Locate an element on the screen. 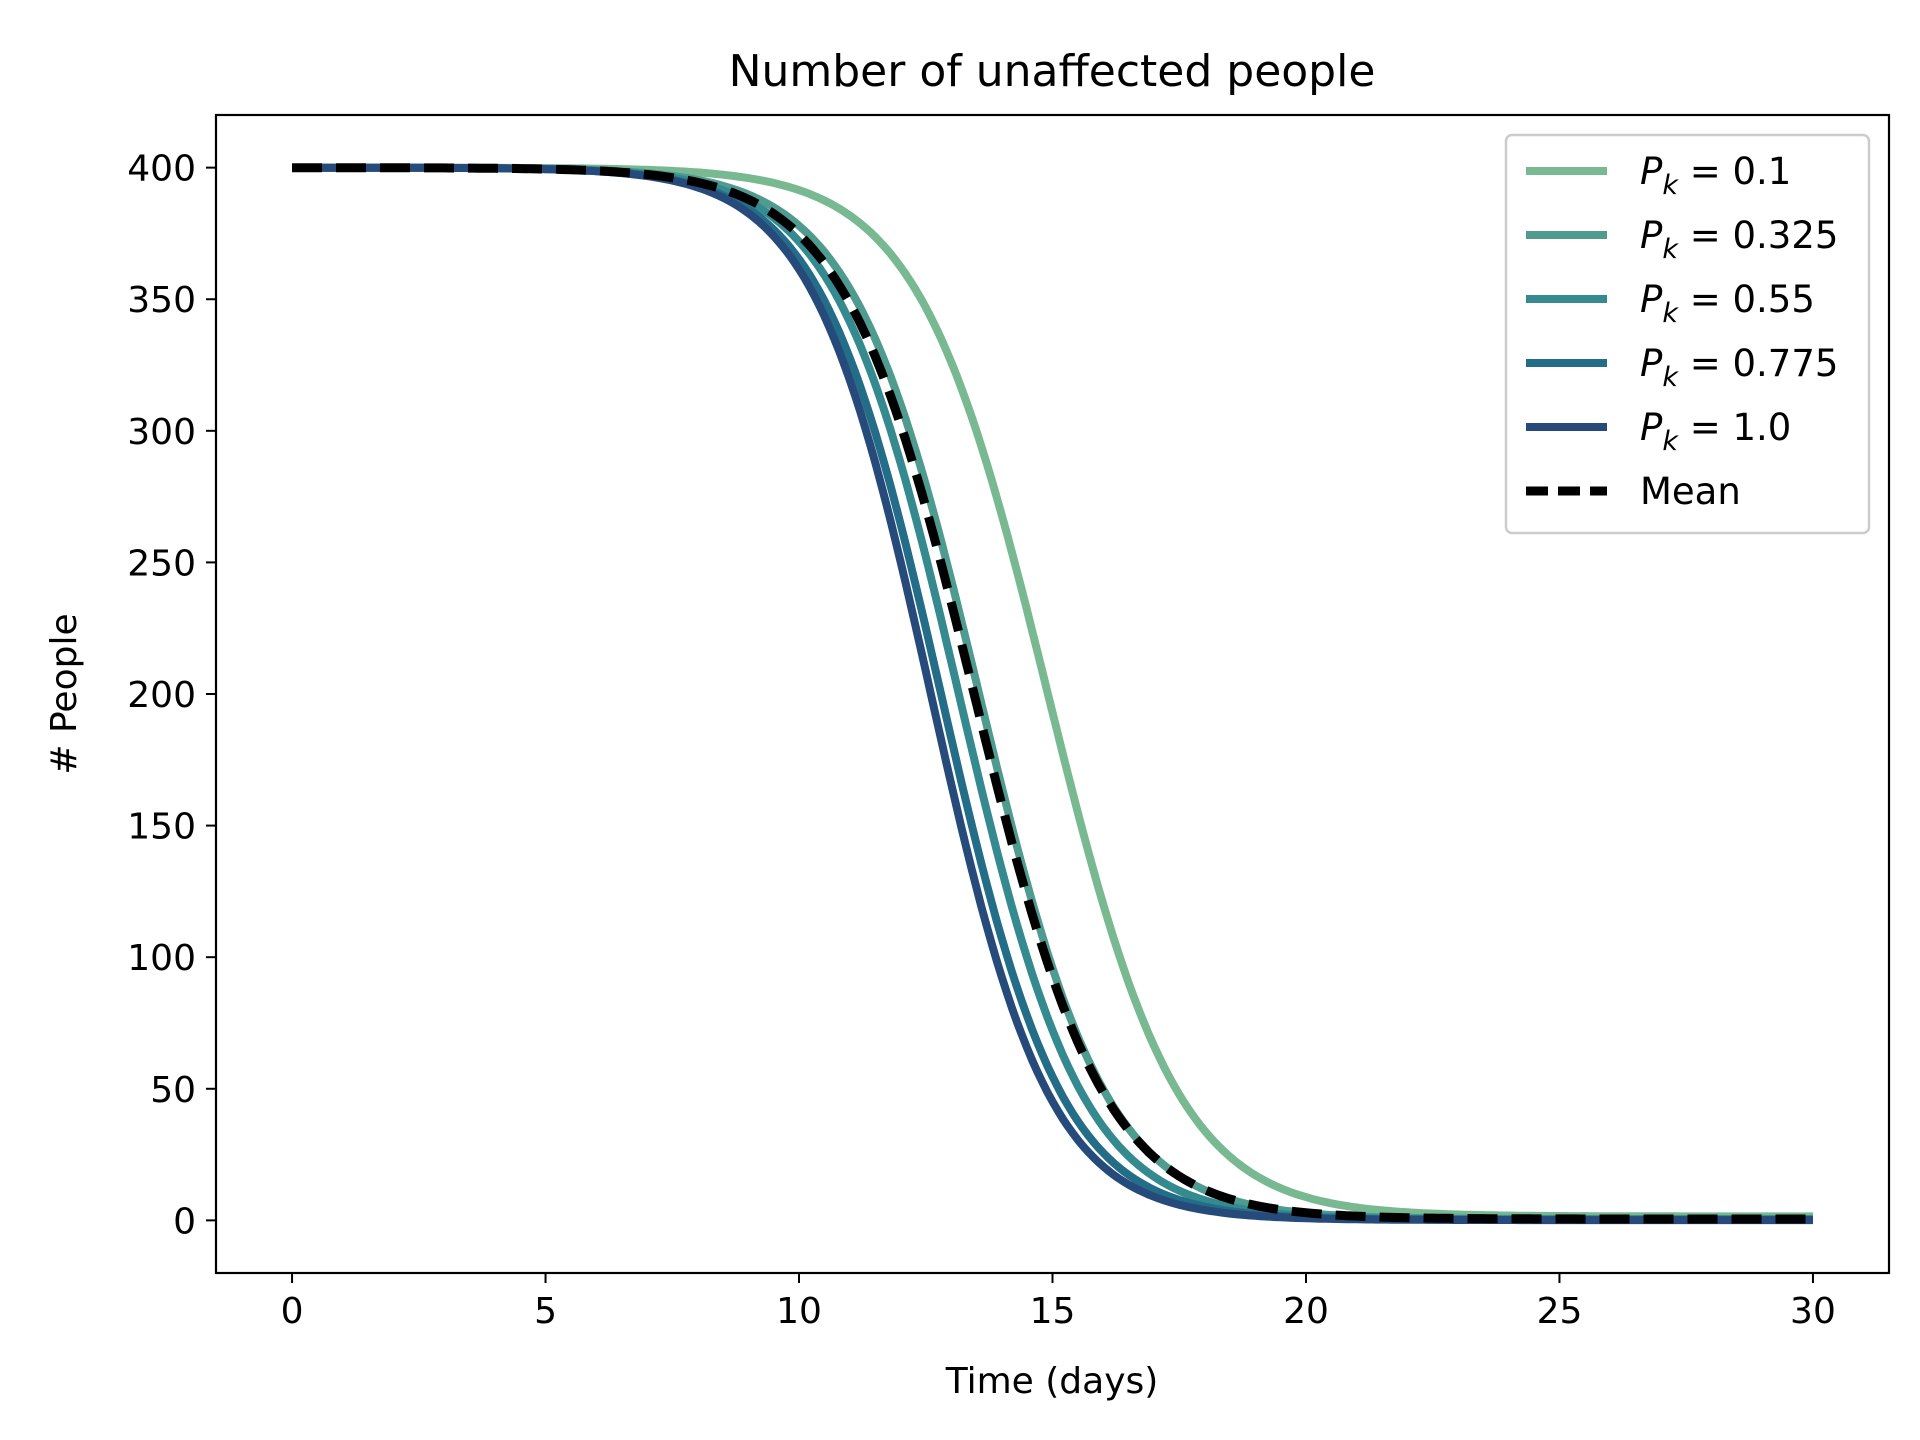 This screenshot has height=1440, width=1920. y-tick-label: 200 is located at coordinates (161, 695).